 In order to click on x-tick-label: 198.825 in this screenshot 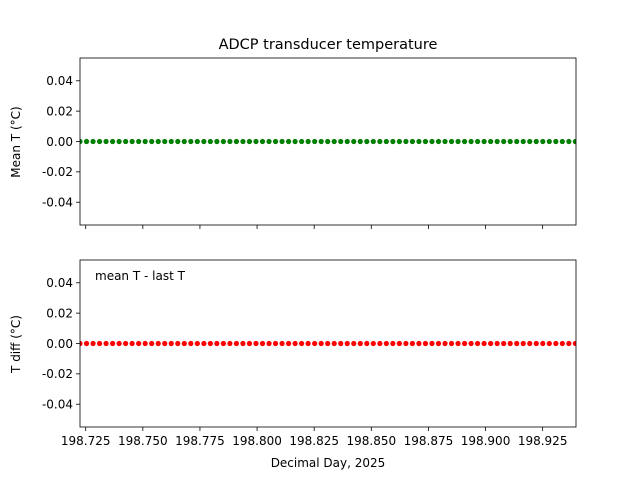, I will do `click(314, 441)`.